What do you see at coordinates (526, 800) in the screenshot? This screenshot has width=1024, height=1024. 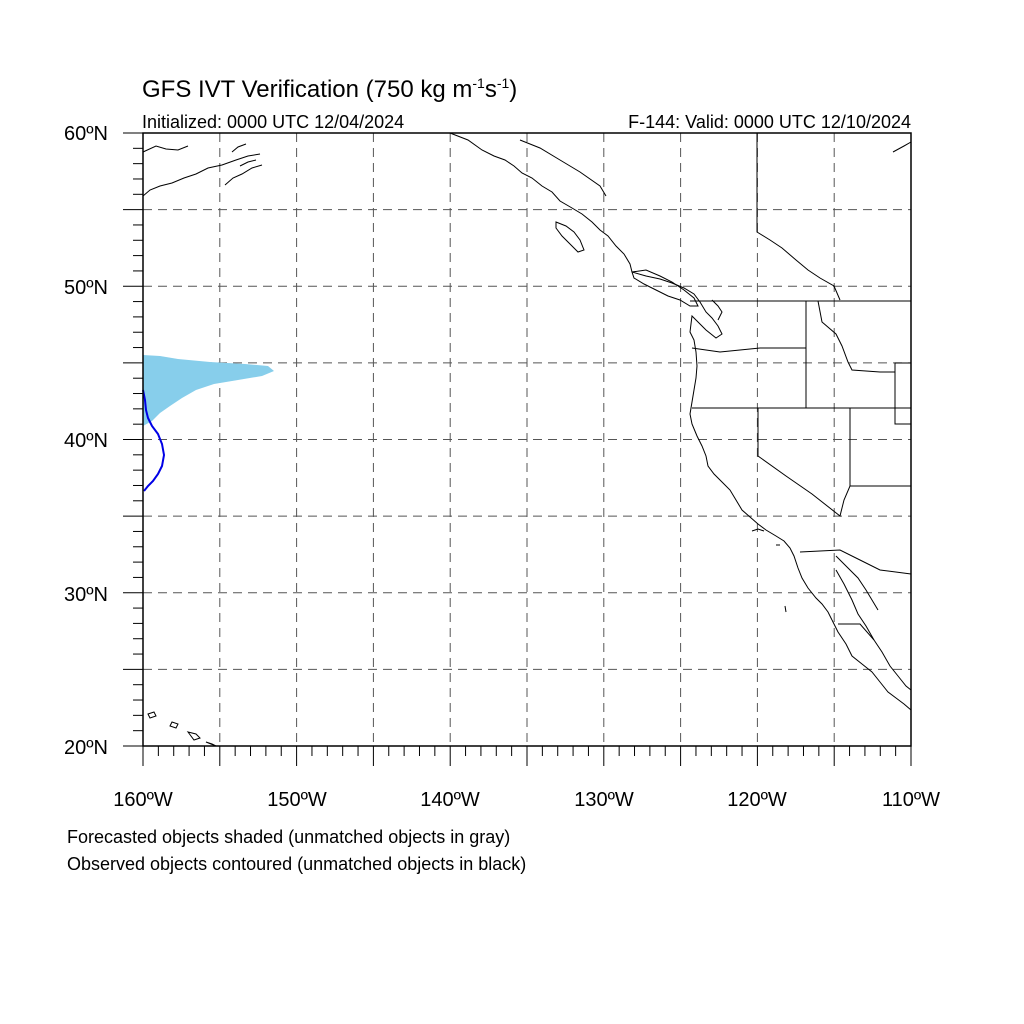 I see `longitude-labels: 160ºW 150ºW 140ºW 130ºW 120ºW 110ºW` at bounding box center [526, 800].